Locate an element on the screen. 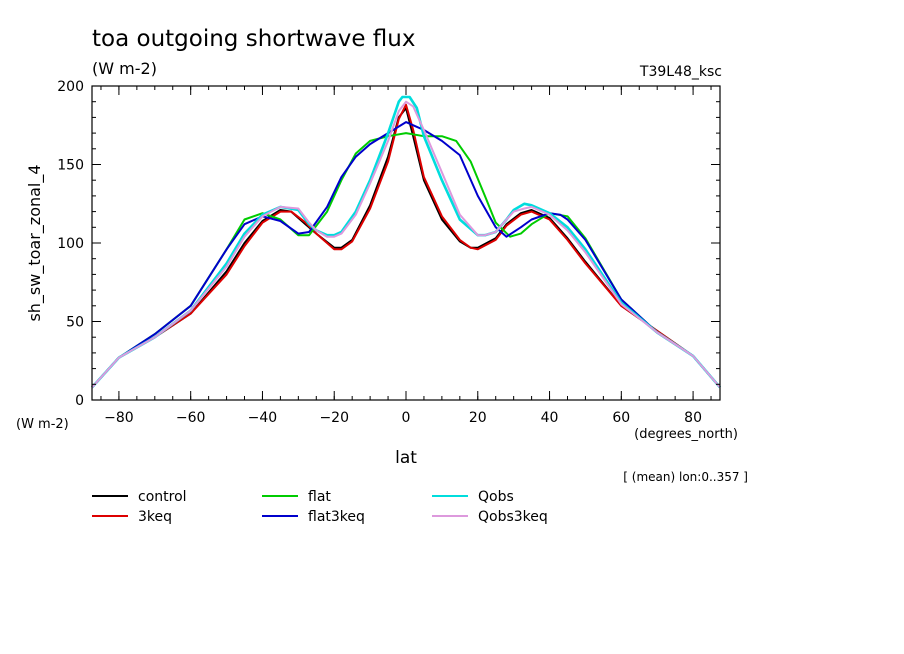  legend-label-qobs3keq: Qobs3keq is located at coordinates (513, 517).